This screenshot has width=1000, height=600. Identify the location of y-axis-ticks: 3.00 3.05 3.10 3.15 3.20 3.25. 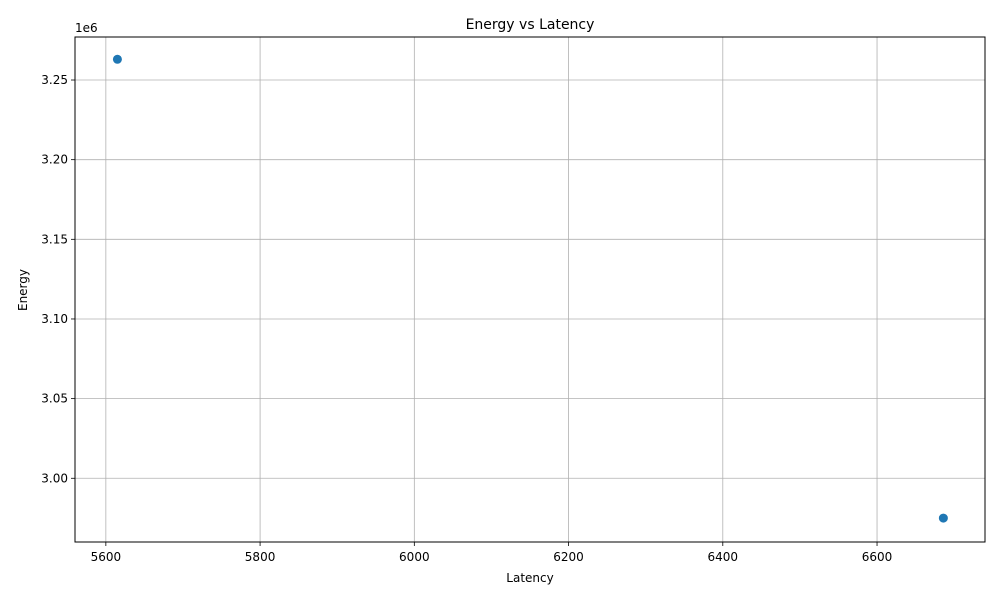
(58, 279).